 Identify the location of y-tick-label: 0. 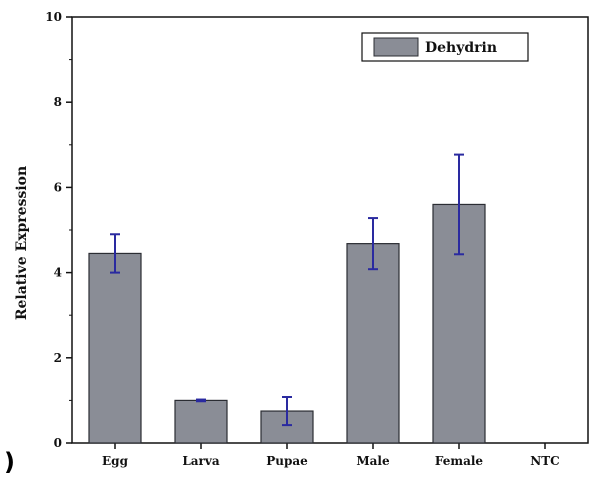
(58, 443).